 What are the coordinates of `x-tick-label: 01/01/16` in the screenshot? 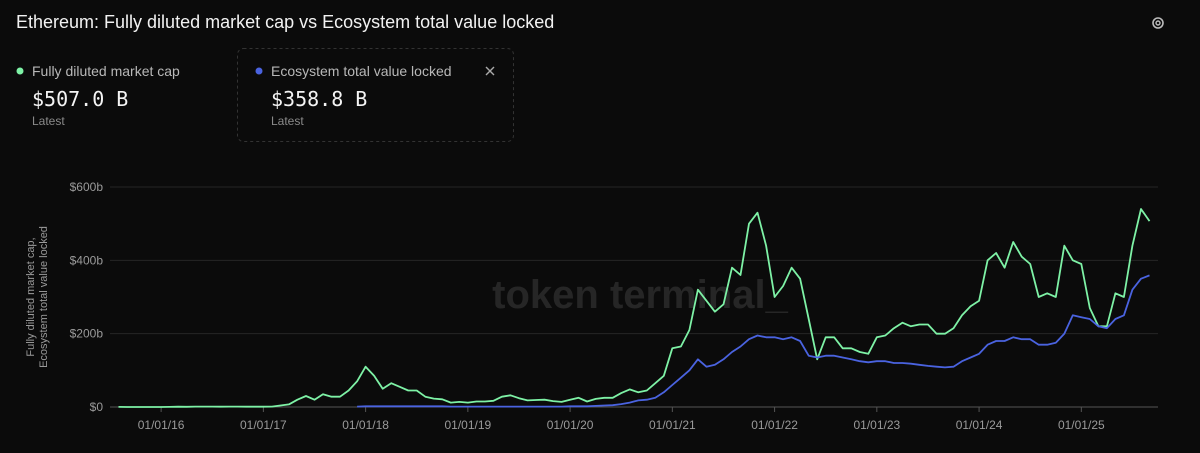 It's located at (161, 425).